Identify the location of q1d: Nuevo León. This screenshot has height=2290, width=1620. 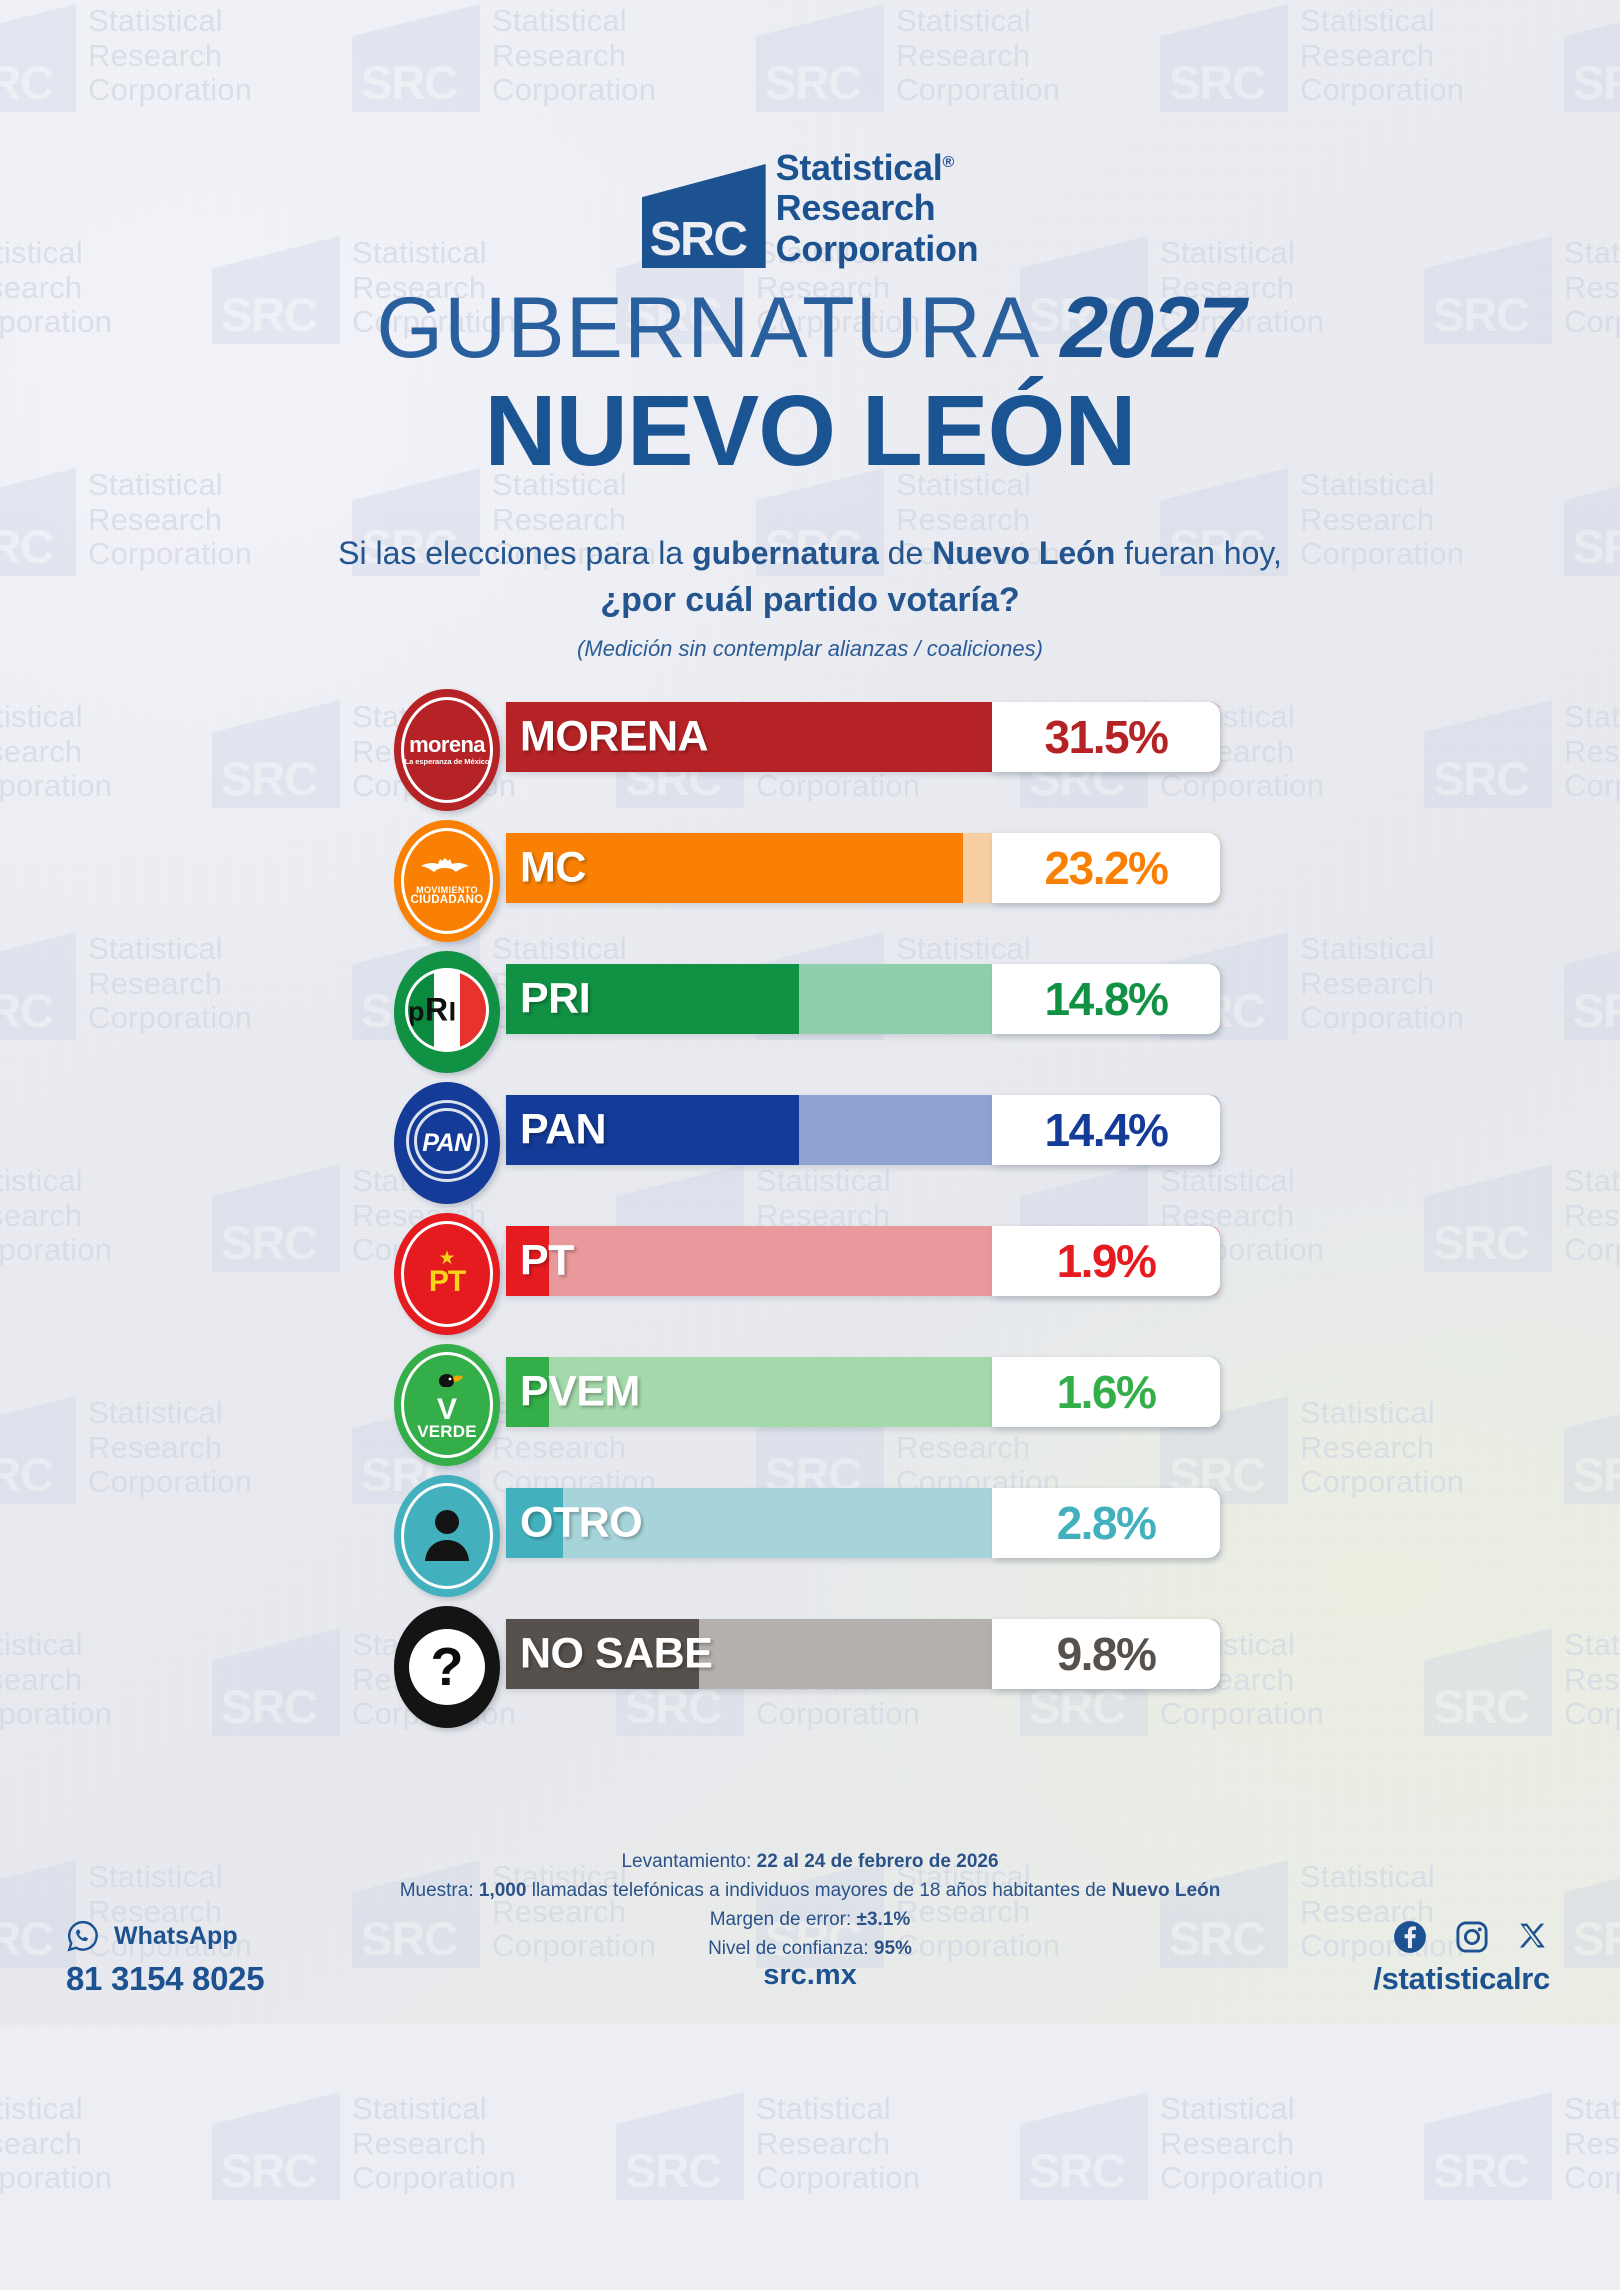
(1024, 552).